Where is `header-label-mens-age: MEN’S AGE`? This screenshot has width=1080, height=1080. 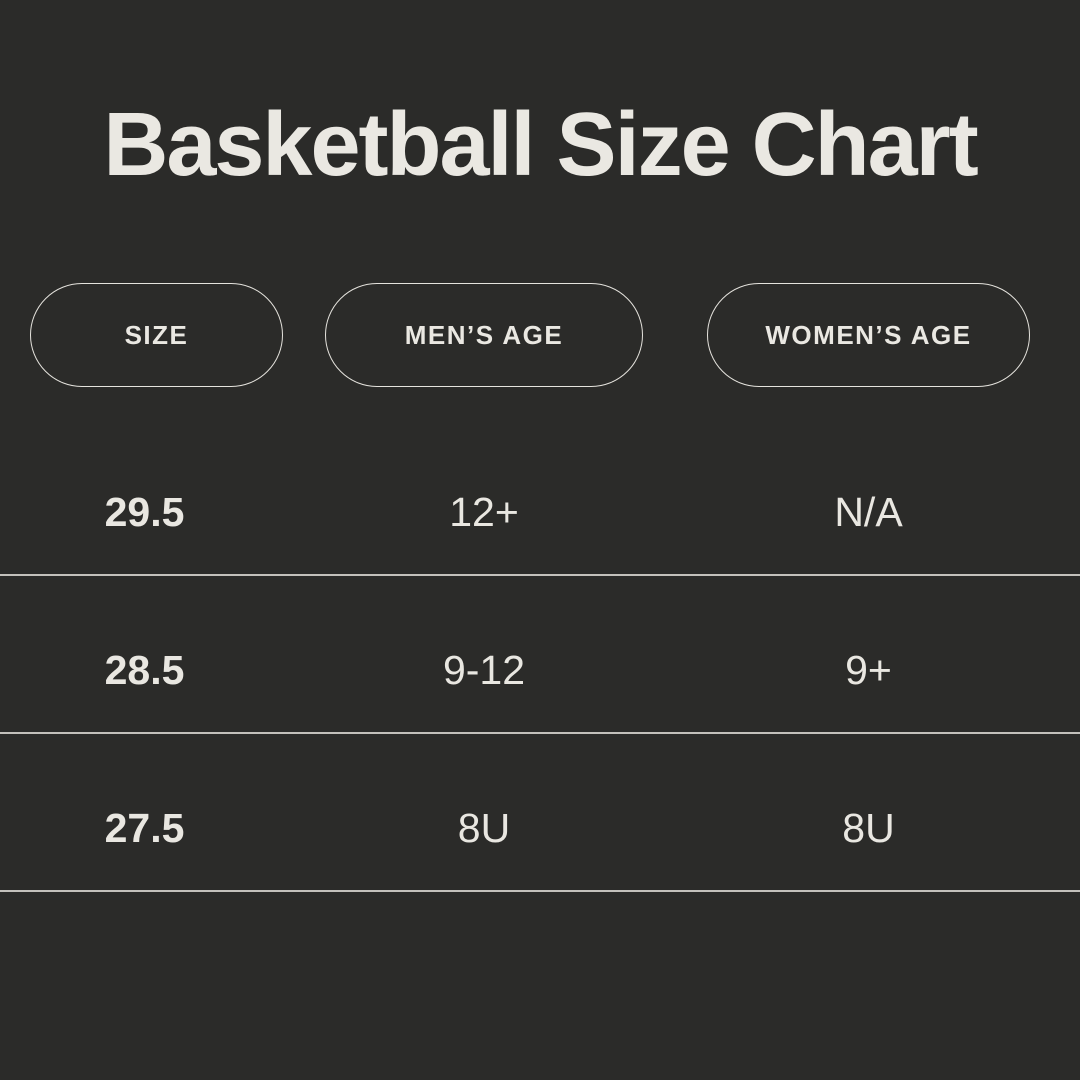
header-label-mens-age: MEN’S AGE is located at coordinates (484, 334).